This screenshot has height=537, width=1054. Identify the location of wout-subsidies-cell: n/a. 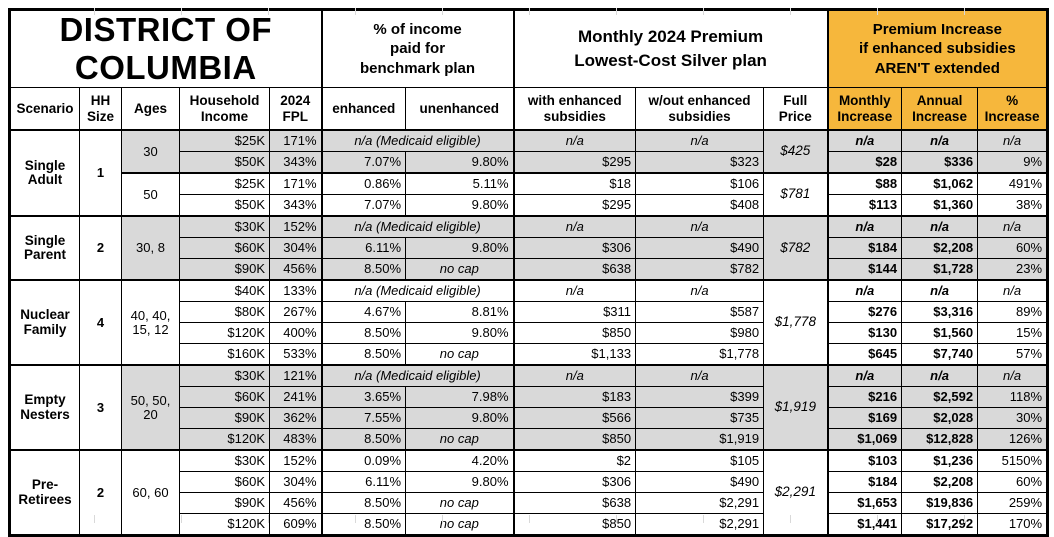
(700, 291).